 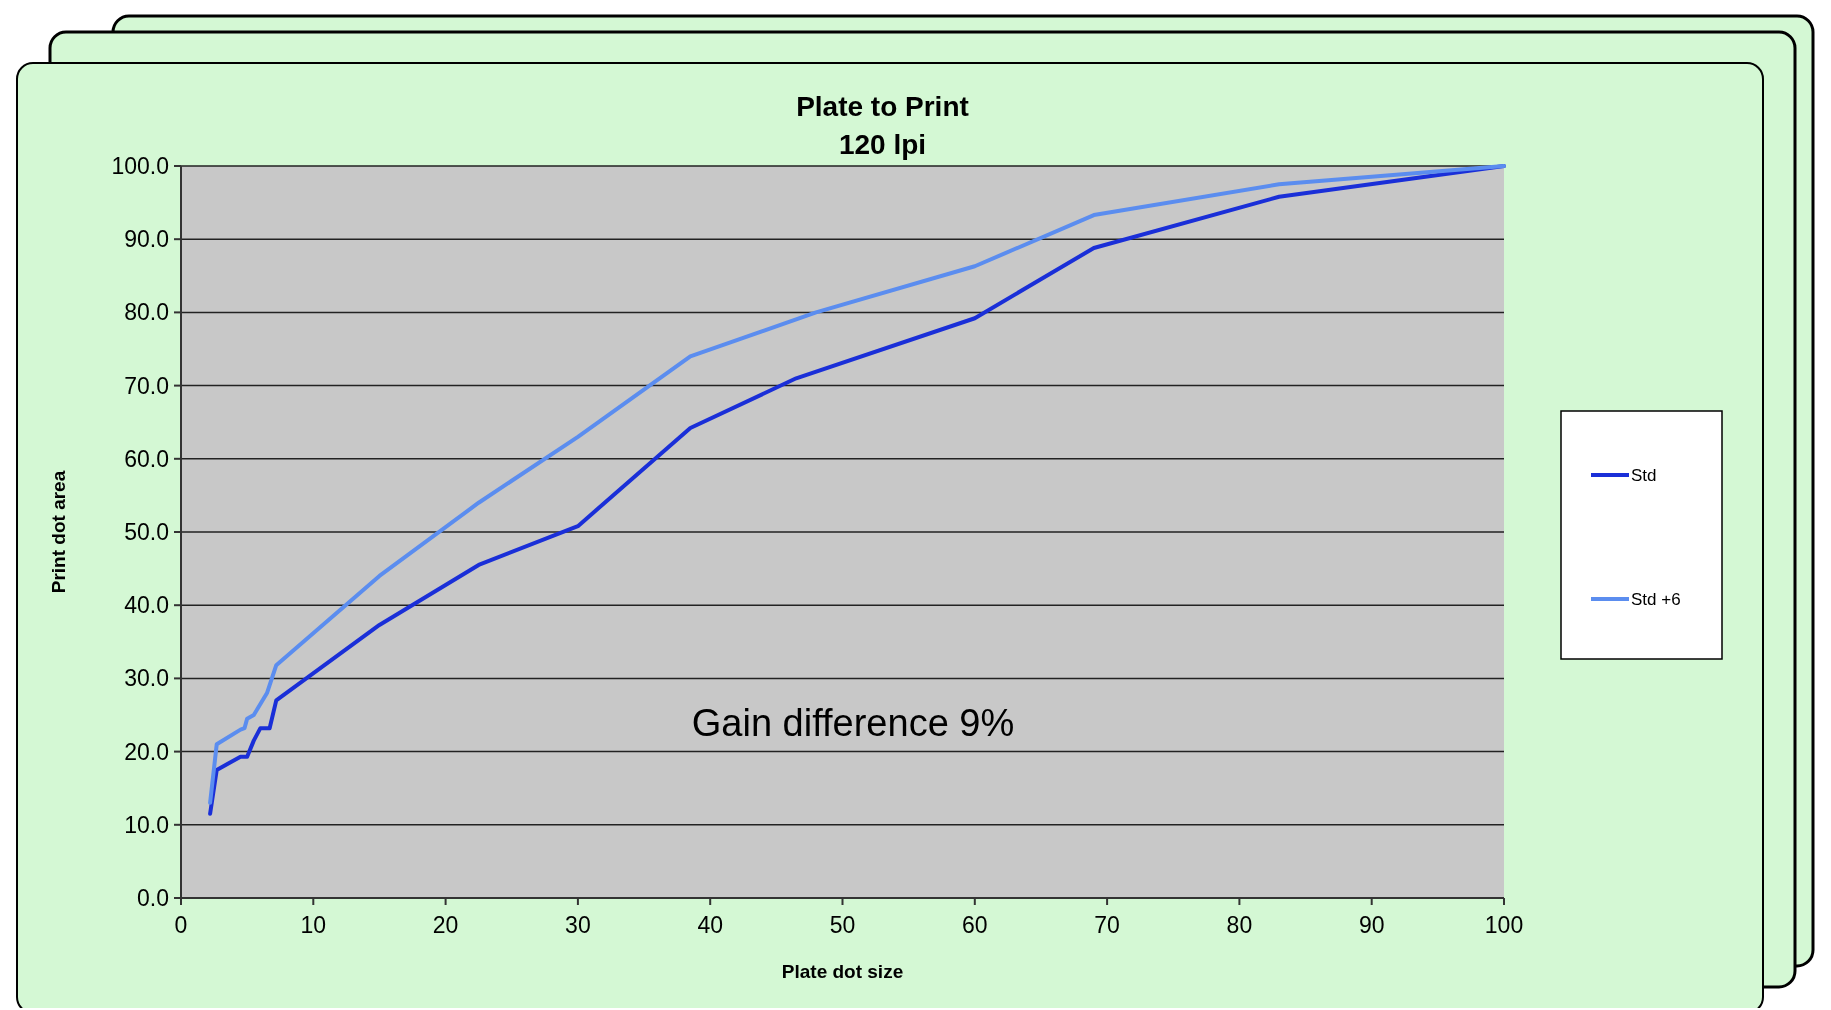 I want to click on y-tick-label: 80.0, so click(x=146, y=312).